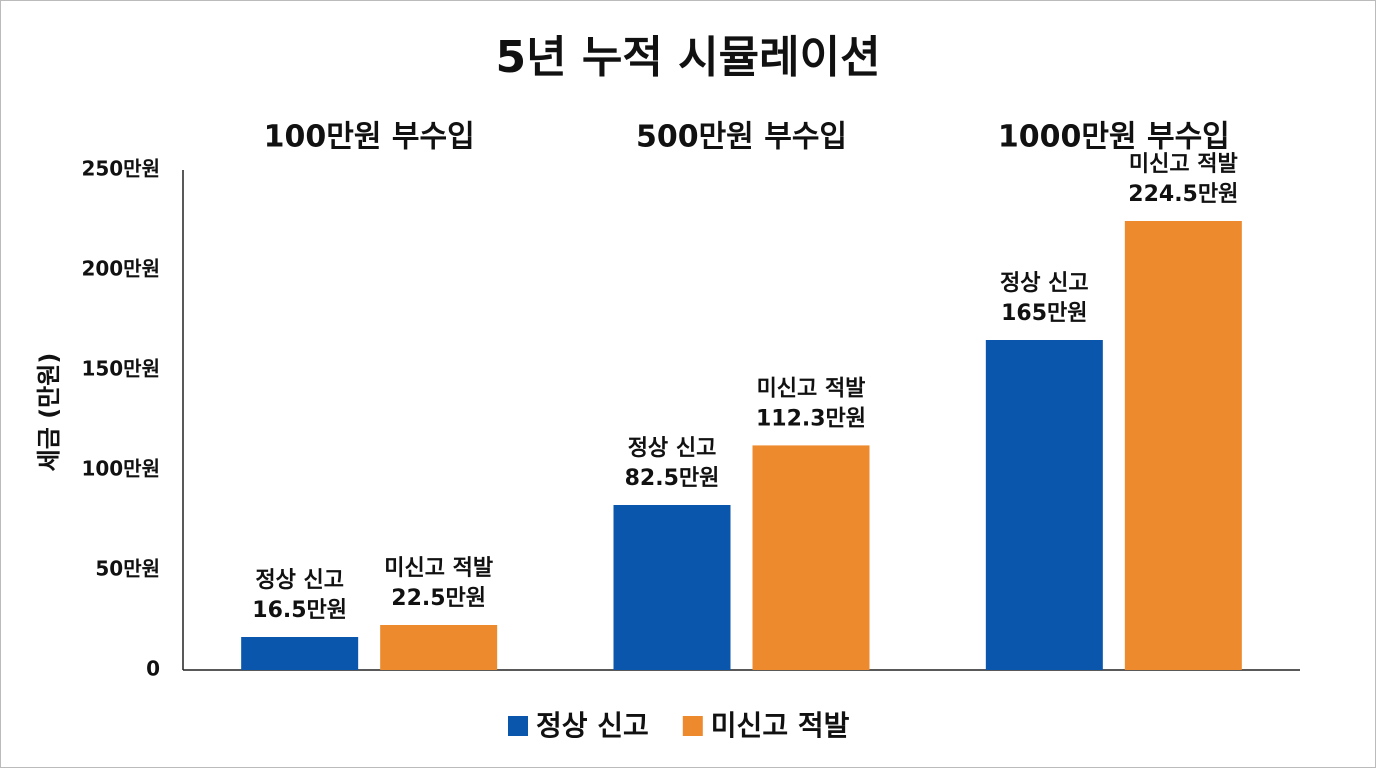  I want to click on y-axis-label: 세금 (만원), so click(49, 412).